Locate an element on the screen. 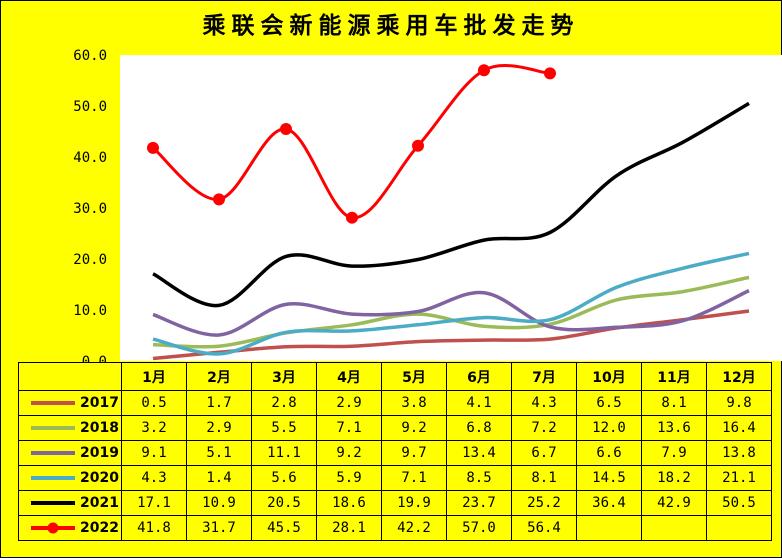  data-value-cell: 2.8 is located at coordinates (284, 403).